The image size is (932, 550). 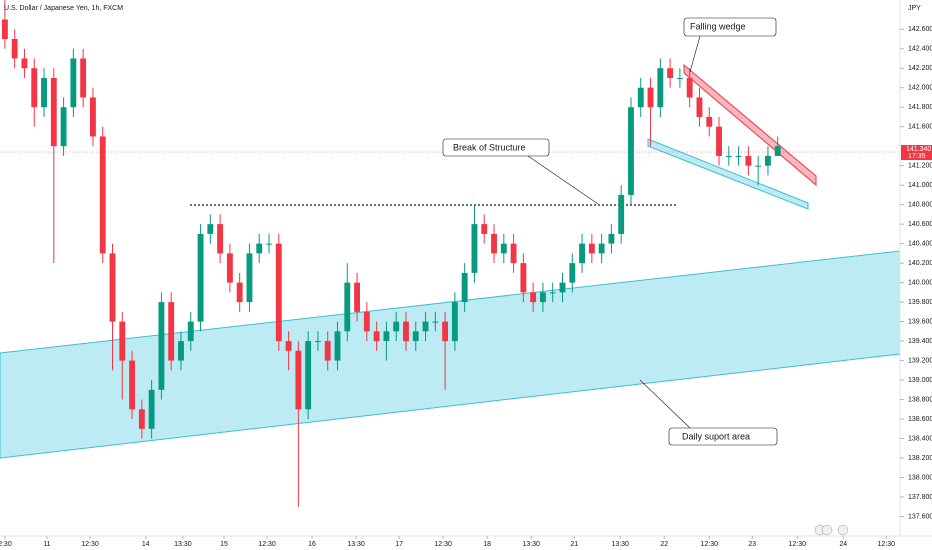 What do you see at coordinates (920, 224) in the screenshot?
I see `y-tick-label: 140.600` at bounding box center [920, 224].